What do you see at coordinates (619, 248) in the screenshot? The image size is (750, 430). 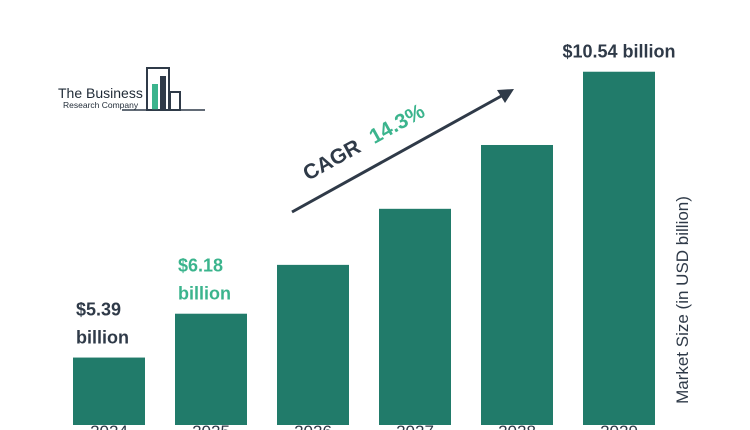 I see `bar-2029` at bounding box center [619, 248].